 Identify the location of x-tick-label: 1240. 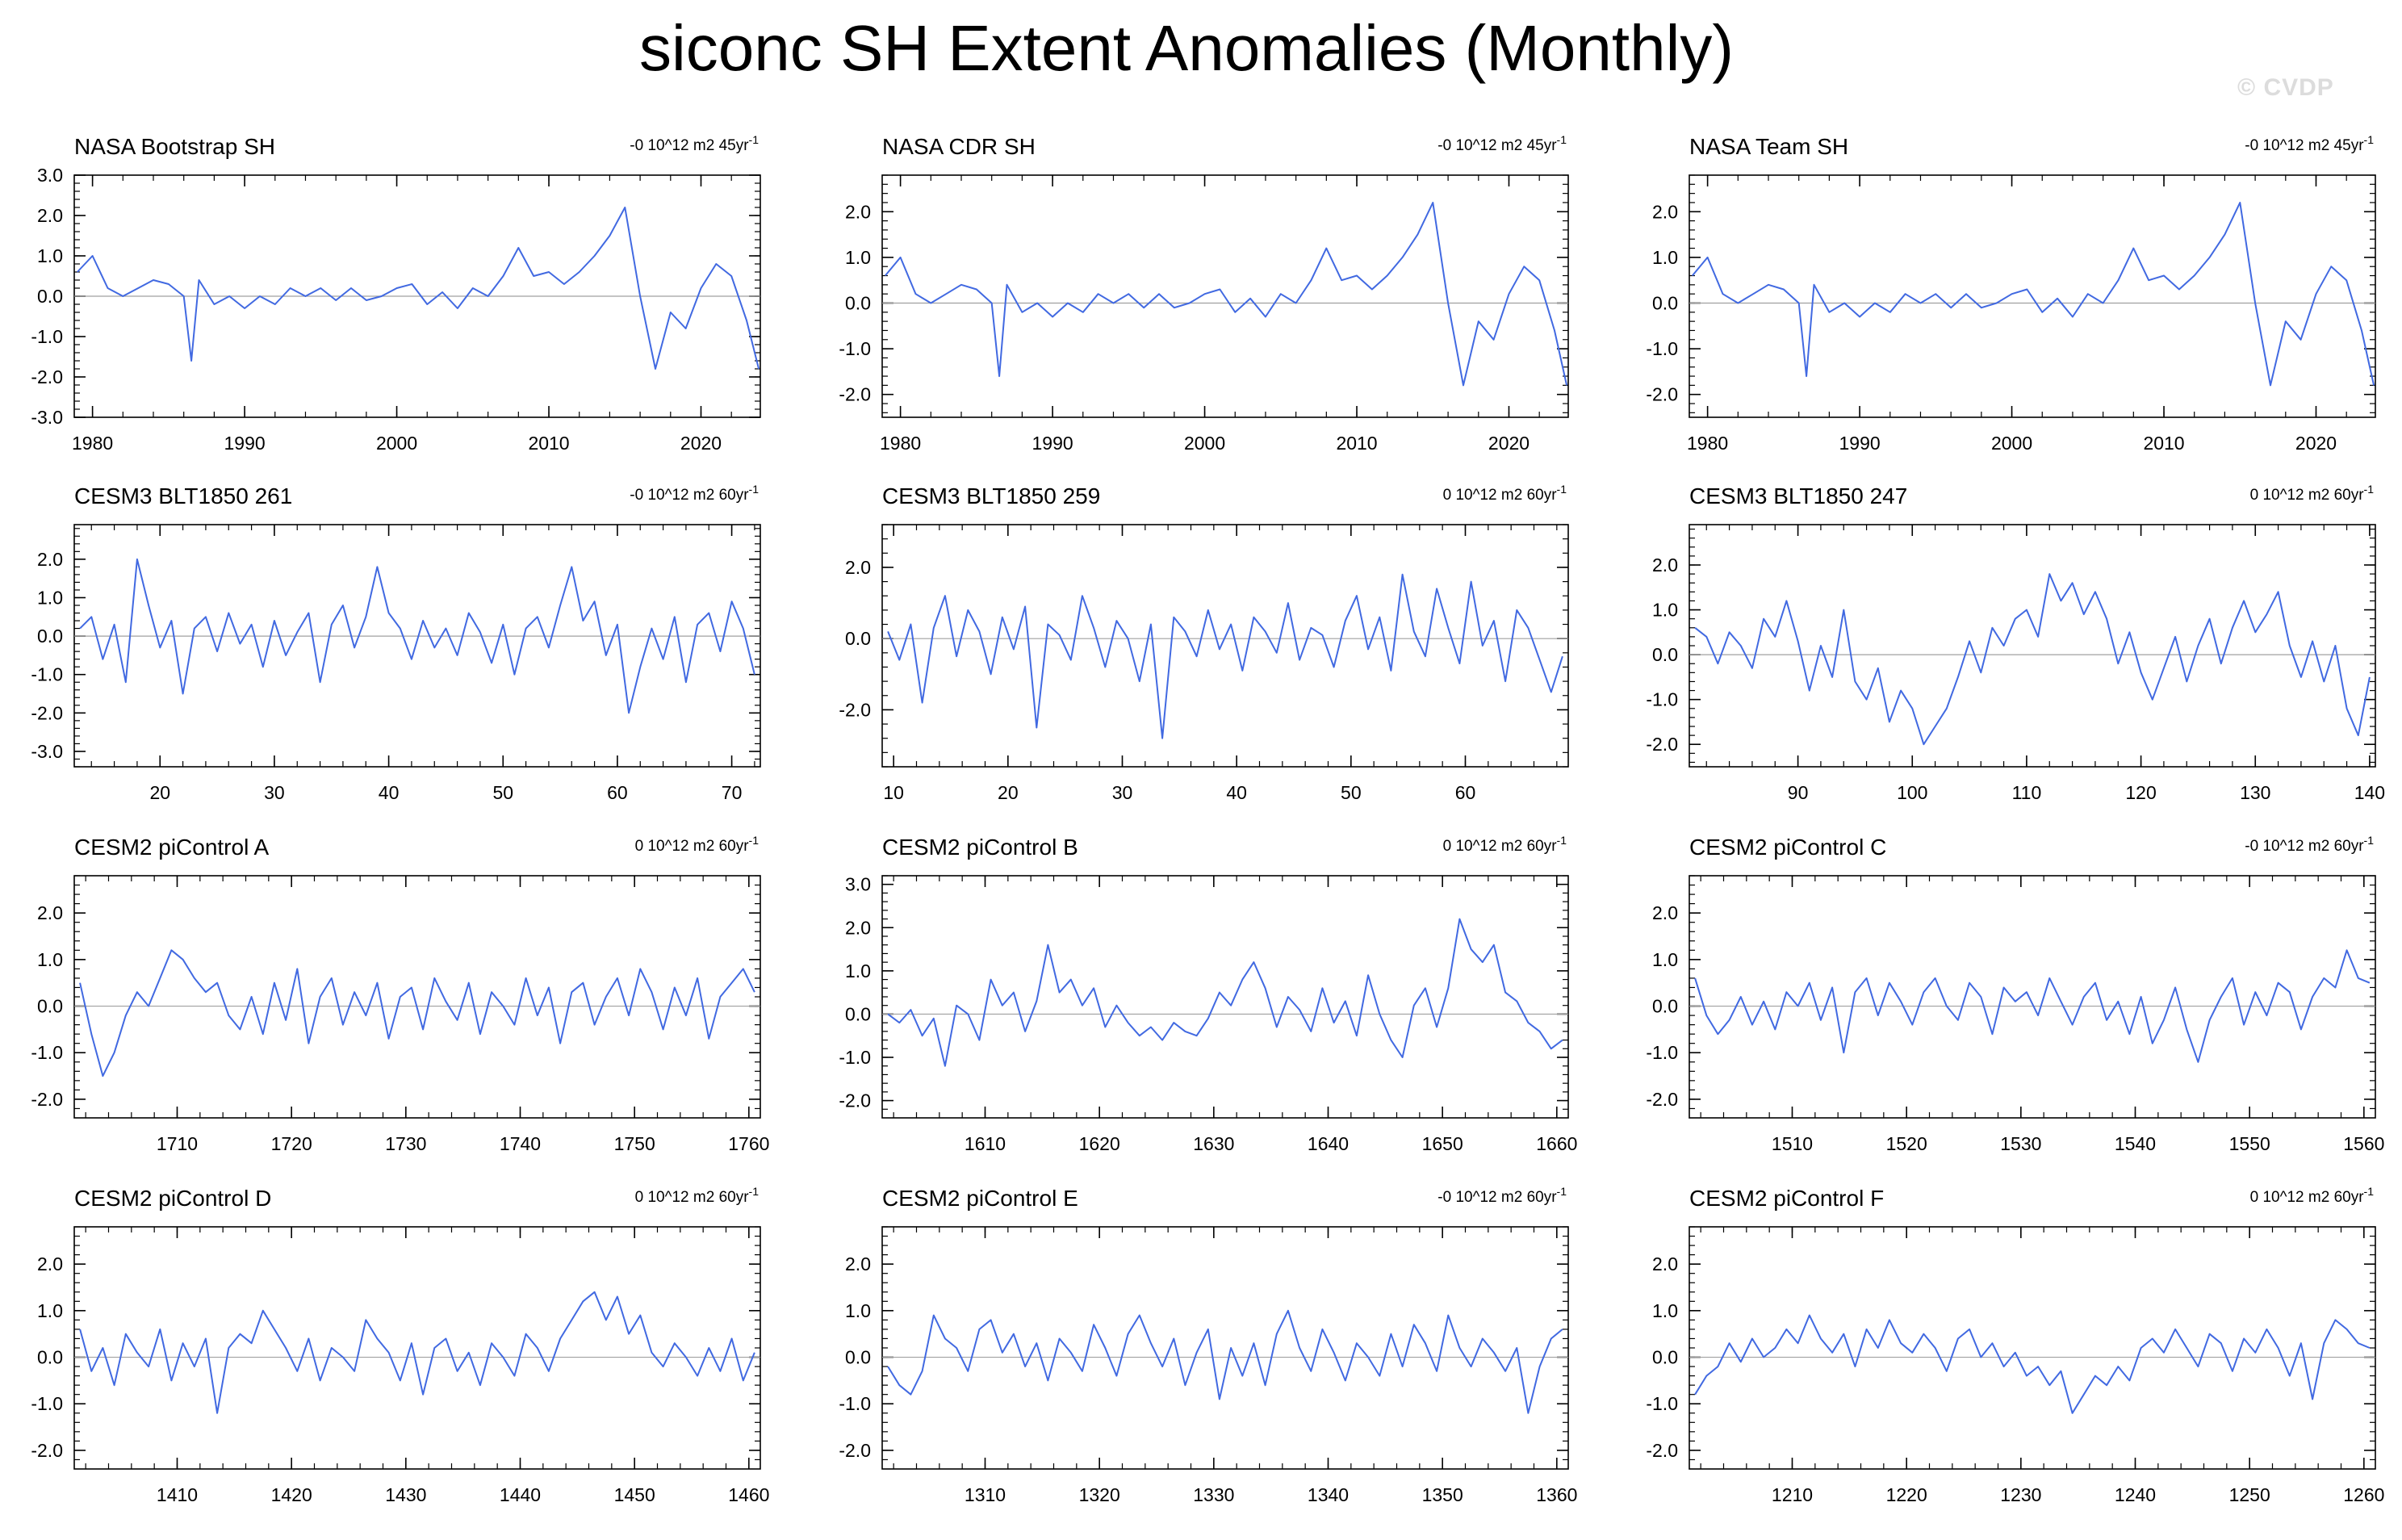
(2135, 1494).